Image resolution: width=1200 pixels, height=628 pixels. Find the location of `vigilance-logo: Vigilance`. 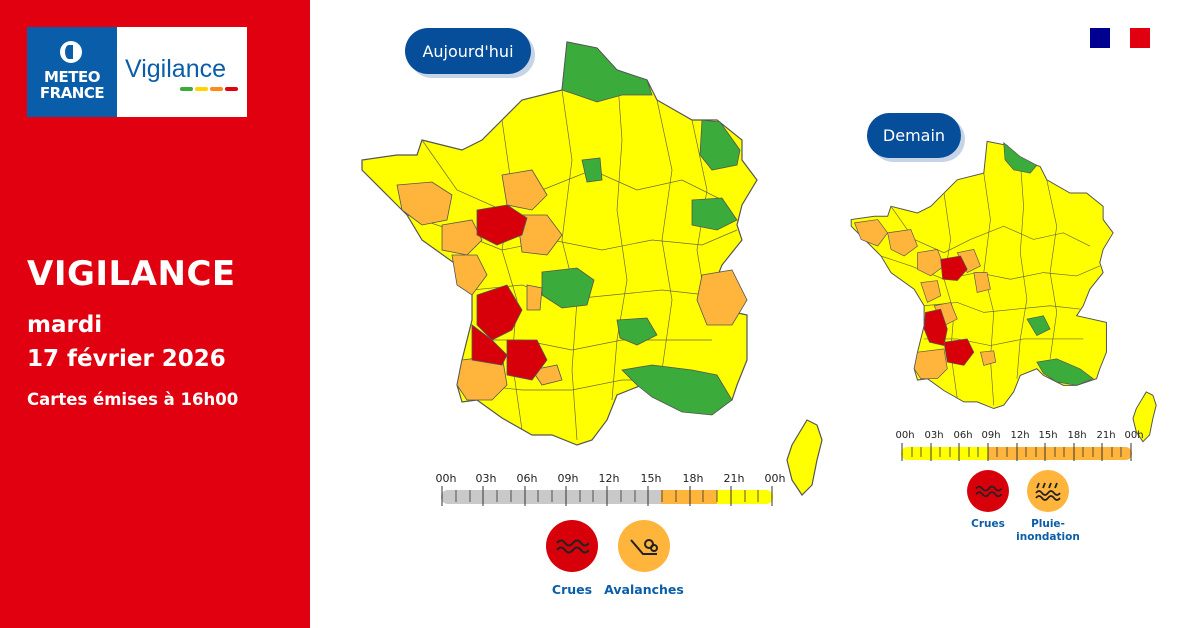

vigilance-logo: Vigilance is located at coordinates (182, 72).